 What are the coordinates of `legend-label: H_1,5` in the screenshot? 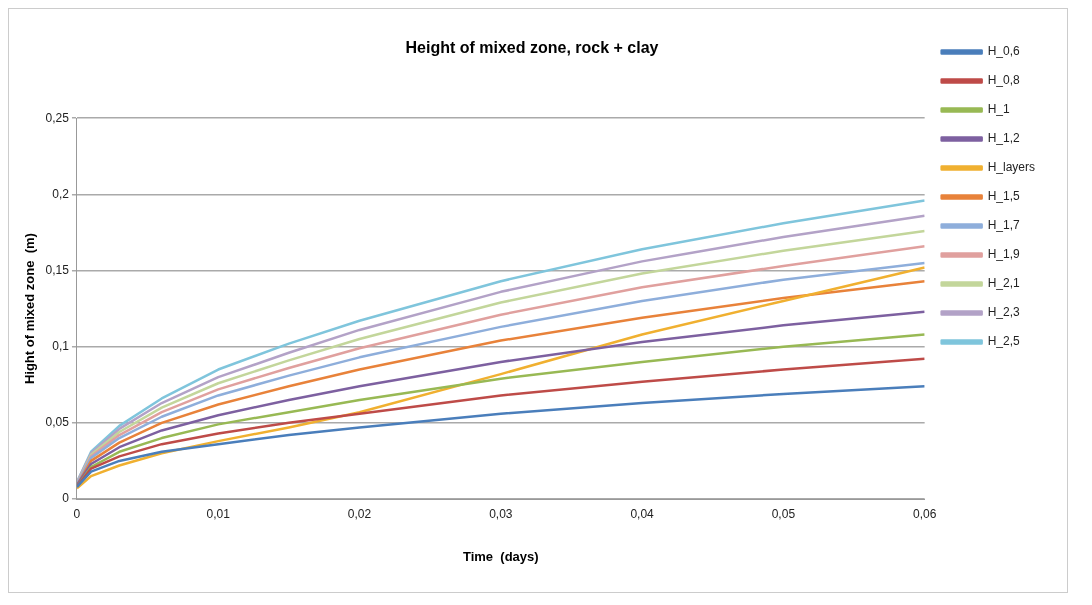 It's located at (1003, 196).